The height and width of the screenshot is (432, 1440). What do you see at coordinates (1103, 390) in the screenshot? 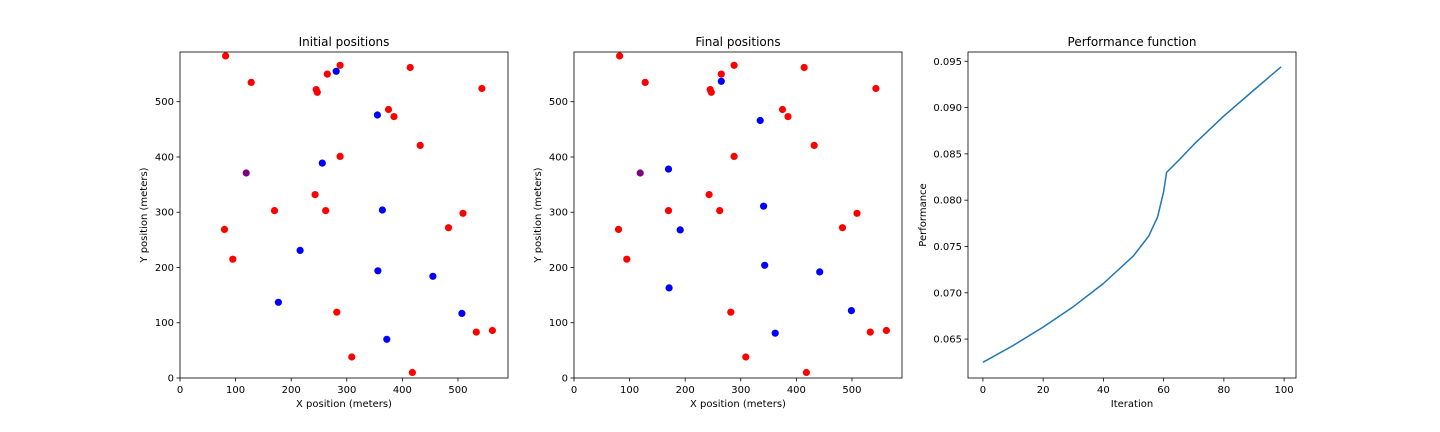
I see `x-tick-label: 40` at bounding box center [1103, 390].